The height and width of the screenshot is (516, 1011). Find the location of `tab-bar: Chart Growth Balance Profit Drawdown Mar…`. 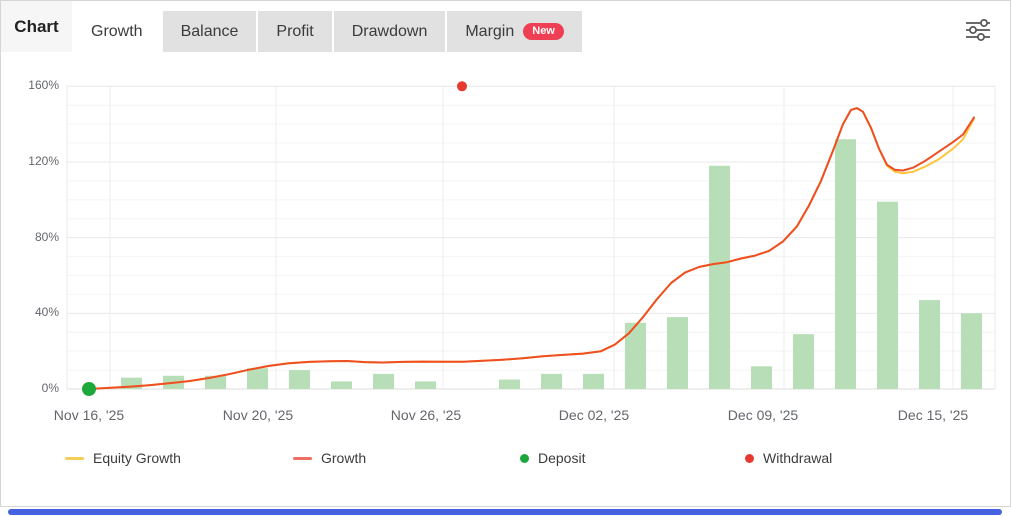

tab-bar: Chart Growth Balance Profit Drawdown Mar… is located at coordinates (505, 27).